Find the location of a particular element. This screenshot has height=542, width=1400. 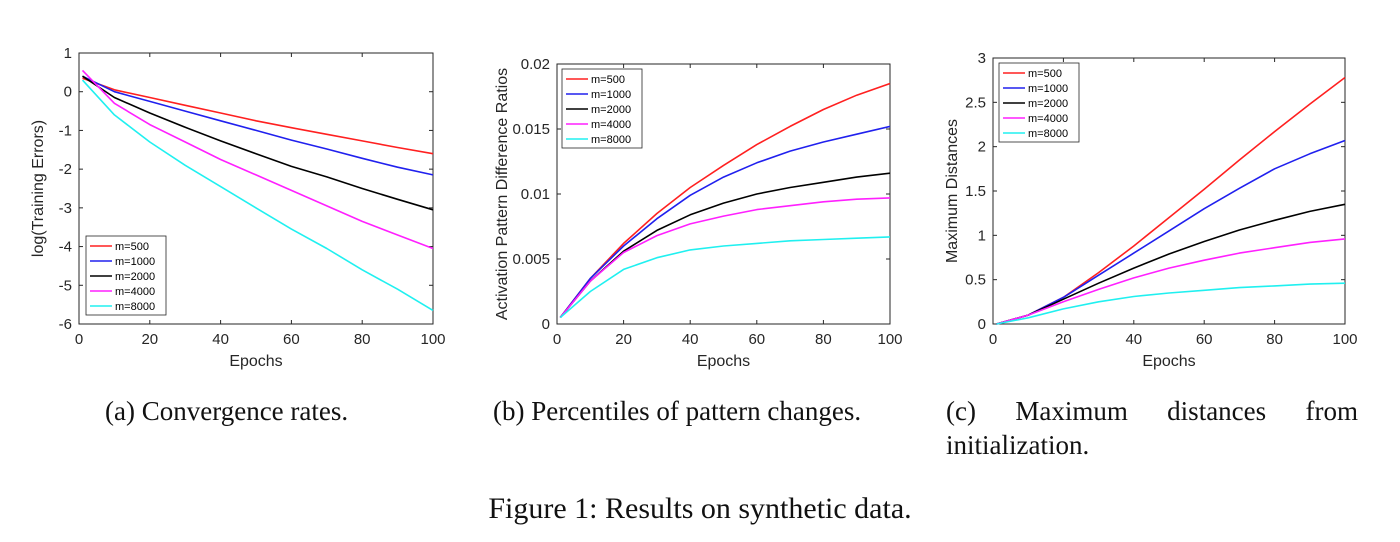

y-tick-label: -5 is located at coordinates (65, 285).